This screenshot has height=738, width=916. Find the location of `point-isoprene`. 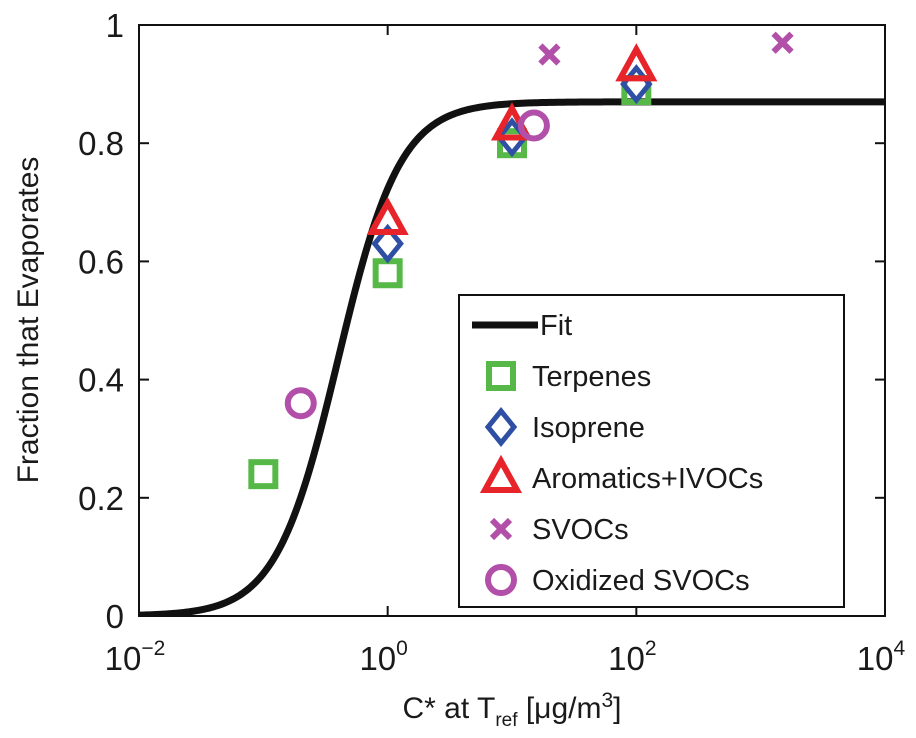

point-isoprene is located at coordinates (387, 243).